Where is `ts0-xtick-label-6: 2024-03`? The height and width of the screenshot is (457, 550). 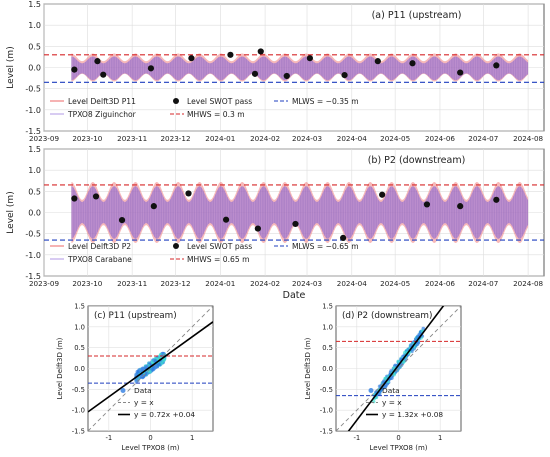 ts0-xtick-label-6: 2024-03 is located at coordinates (307, 138).